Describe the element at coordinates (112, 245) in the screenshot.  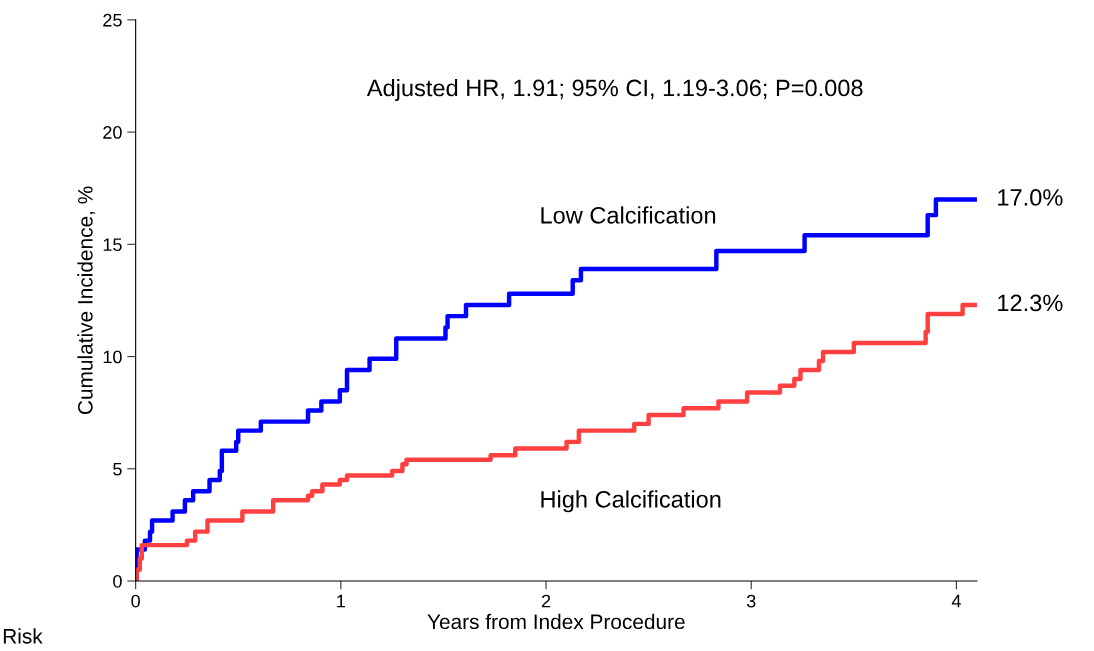
I see `y-tick-label: 15` at that location.